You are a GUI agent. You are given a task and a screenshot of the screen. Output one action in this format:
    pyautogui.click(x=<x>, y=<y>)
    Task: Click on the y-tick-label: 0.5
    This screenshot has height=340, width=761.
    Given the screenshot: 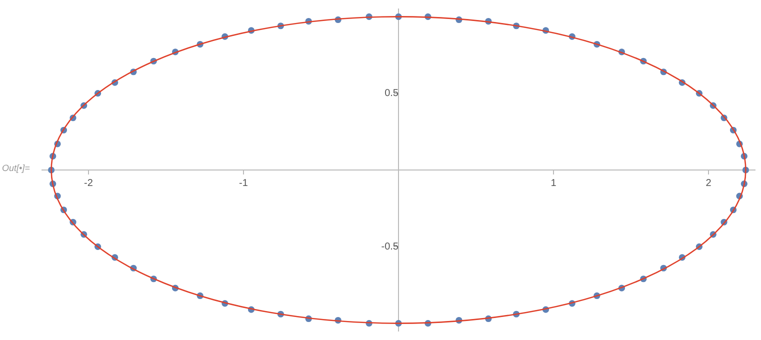 What is the action you would take?
    pyautogui.click(x=391, y=94)
    